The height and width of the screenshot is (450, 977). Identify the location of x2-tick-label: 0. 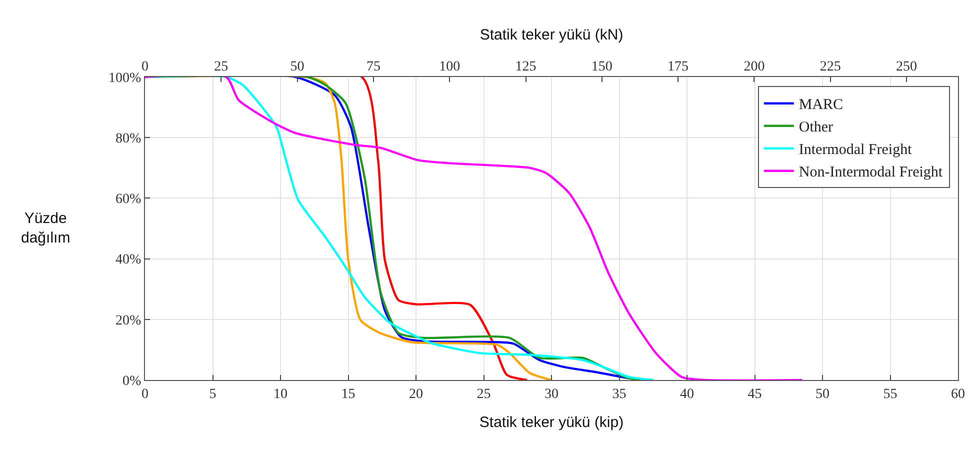
(145, 66).